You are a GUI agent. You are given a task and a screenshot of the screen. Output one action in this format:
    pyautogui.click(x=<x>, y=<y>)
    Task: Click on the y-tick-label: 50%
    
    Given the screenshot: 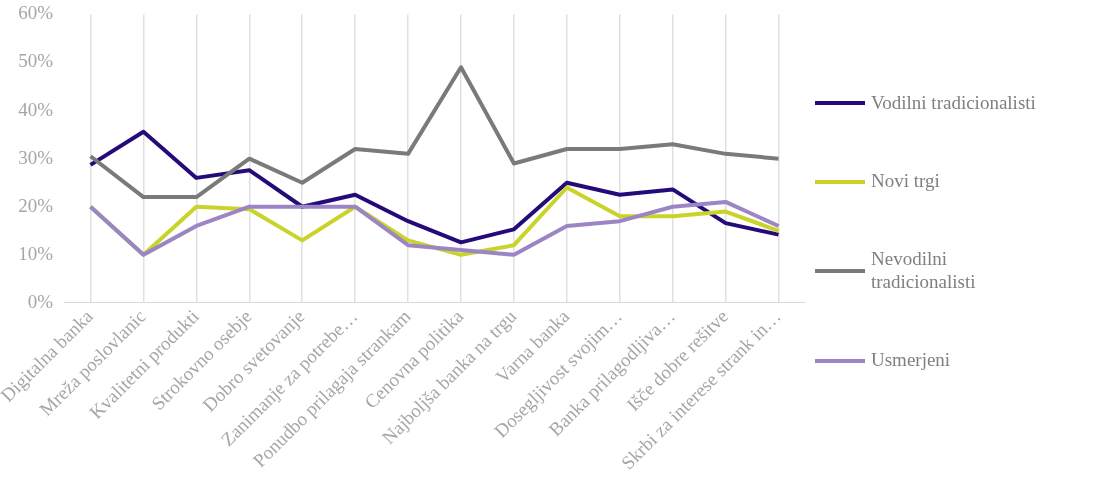 What is the action you would take?
    pyautogui.click(x=36, y=61)
    